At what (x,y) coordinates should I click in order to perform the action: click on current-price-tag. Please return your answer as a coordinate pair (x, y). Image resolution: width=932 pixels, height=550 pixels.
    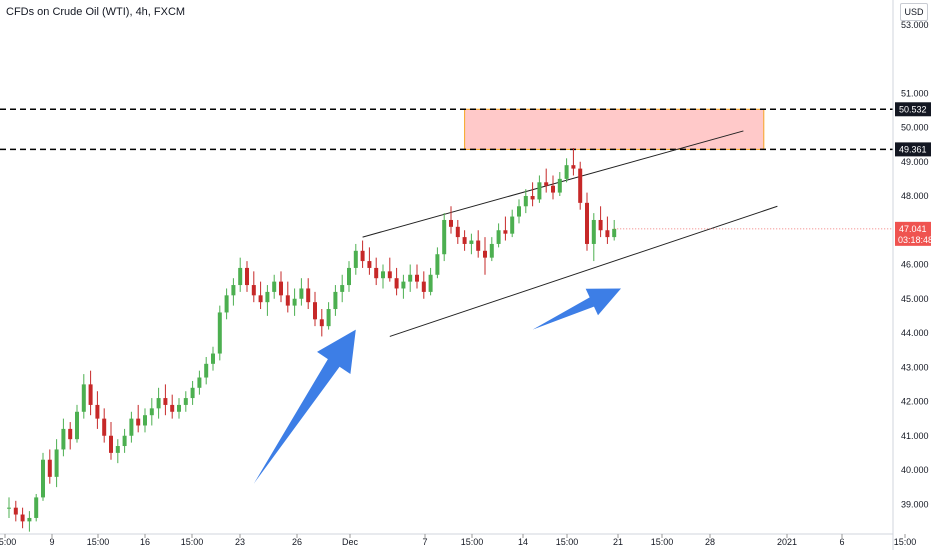
    Looking at the image, I should click on (913, 233).